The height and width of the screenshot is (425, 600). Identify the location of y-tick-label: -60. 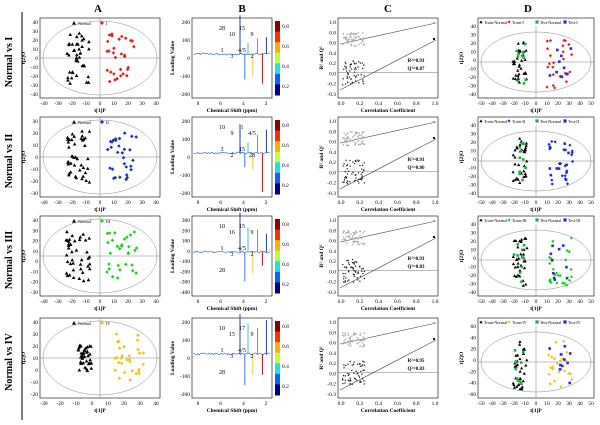
(473, 395).